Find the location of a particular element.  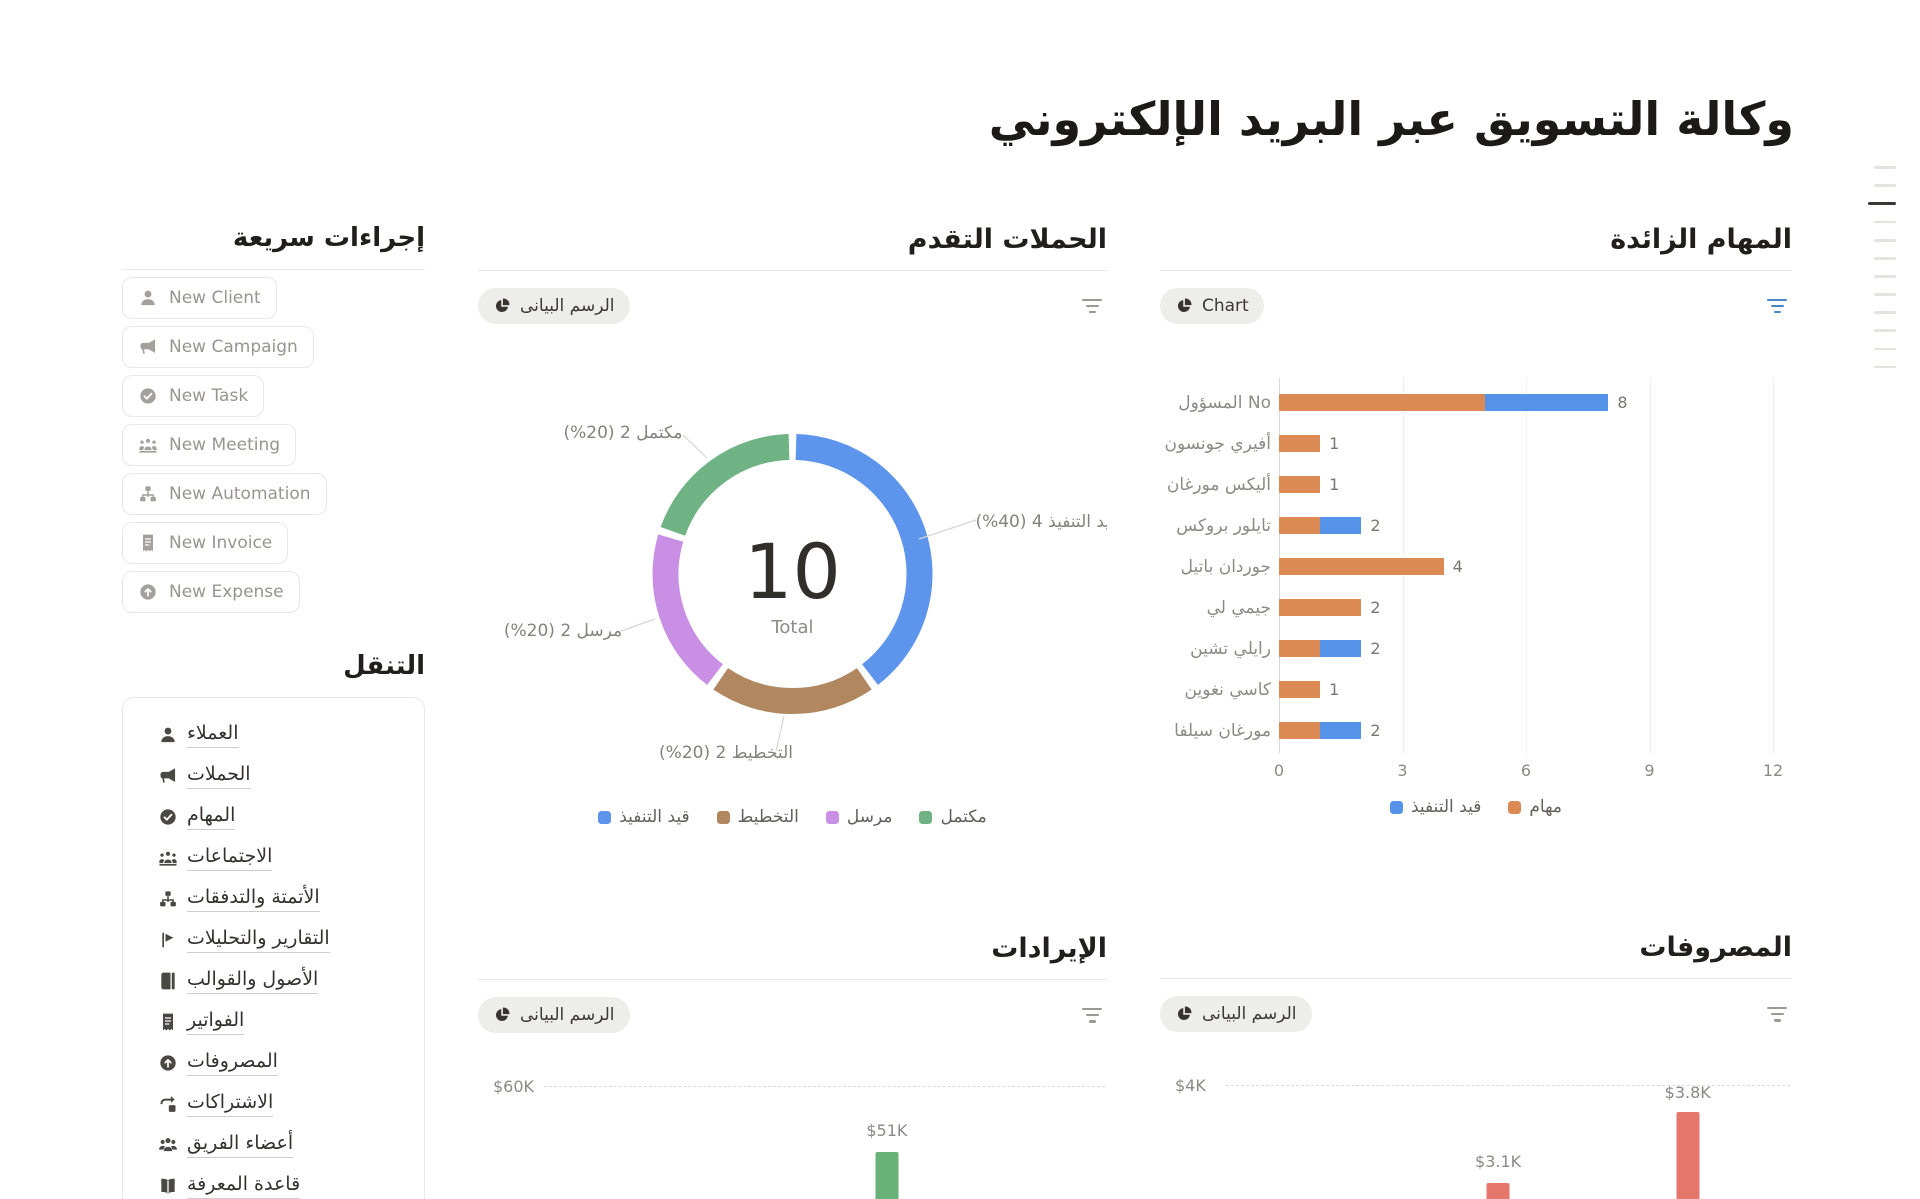

nav-item-label: الأتمتة والتدفقات is located at coordinates (253, 899).